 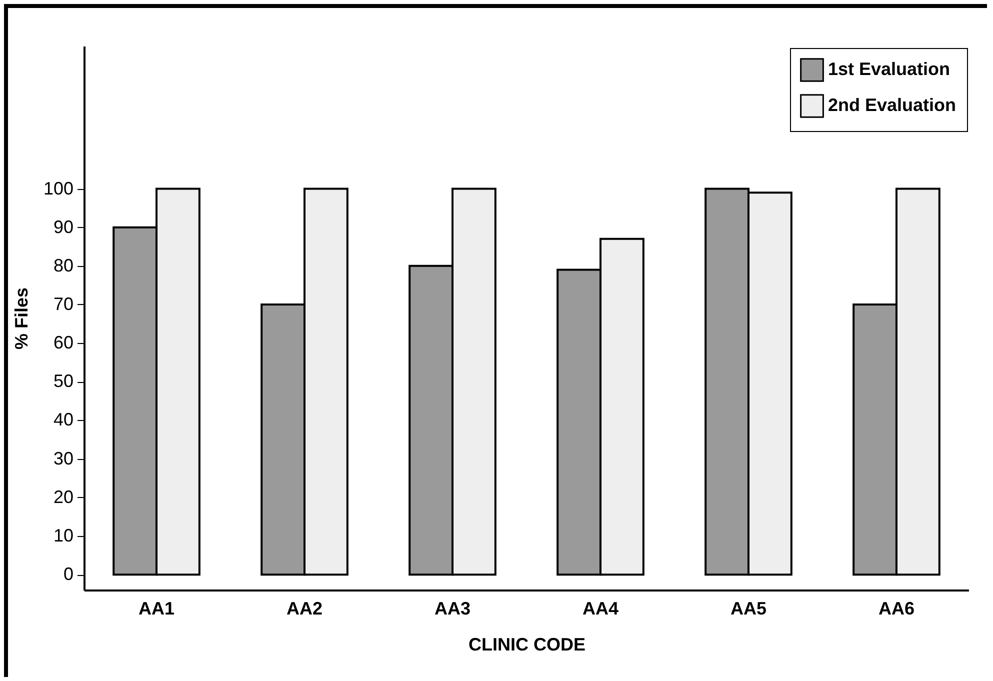 What do you see at coordinates (304, 608) in the screenshot?
I see `x-tick-label: AA2` at bounding box center [304, 608].